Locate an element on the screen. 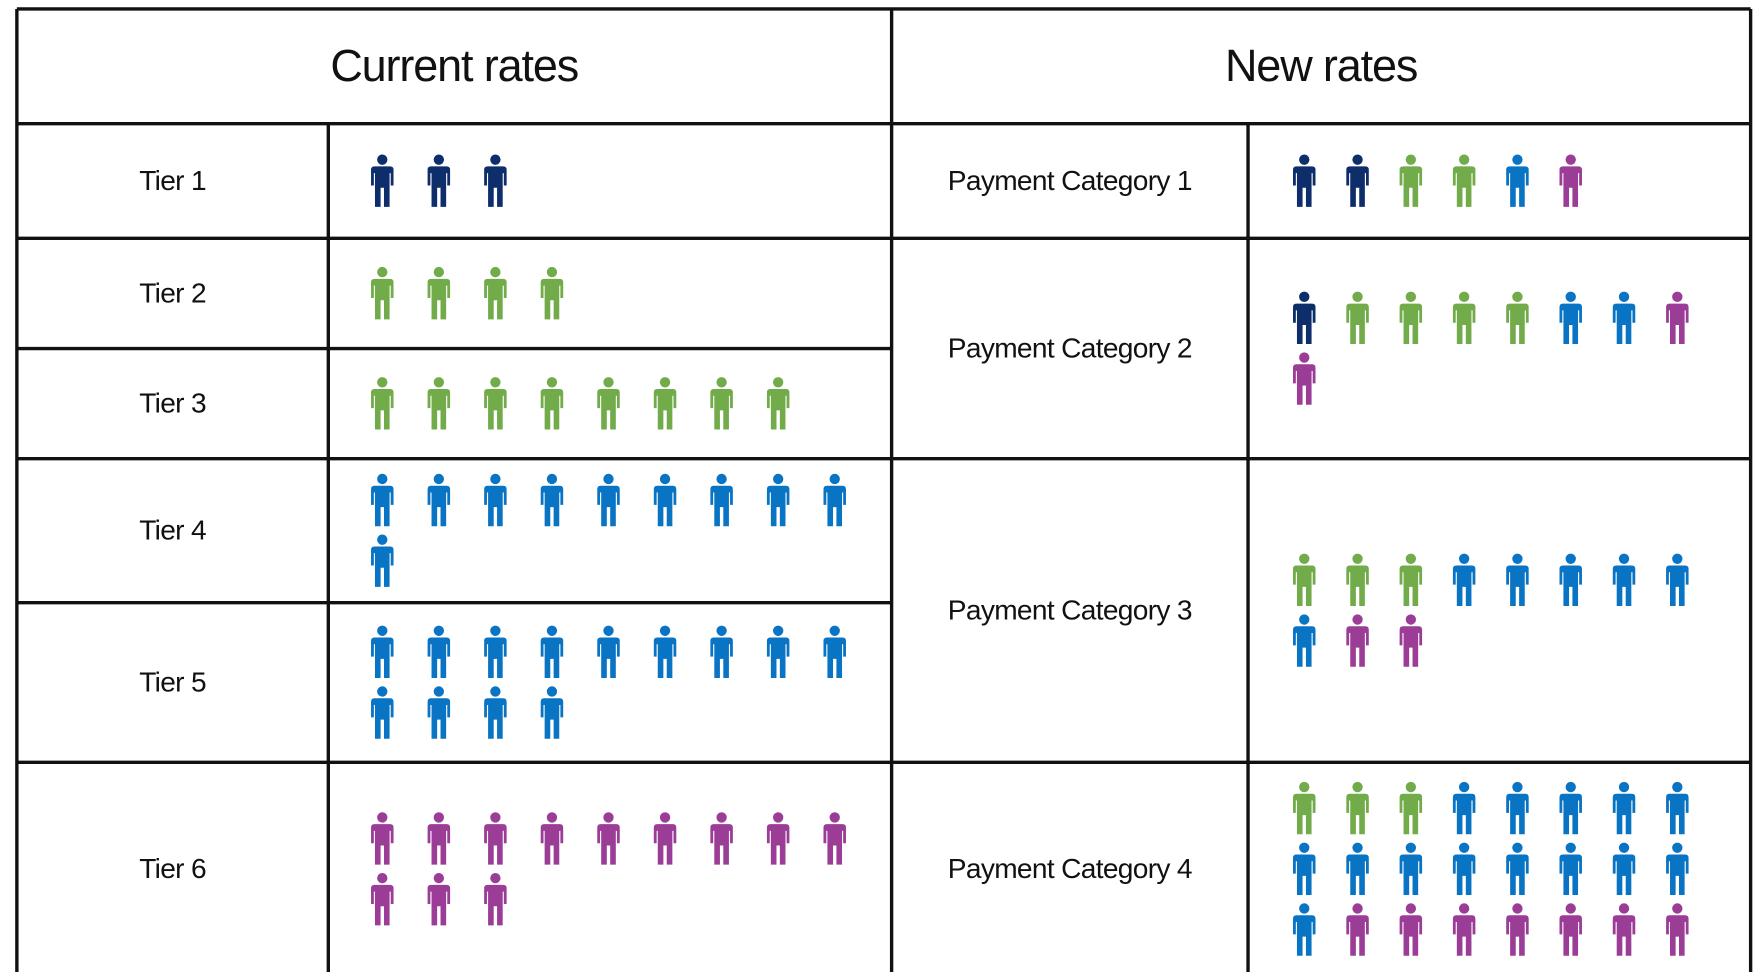  row-label: Tier 5 is located at coordinates (172, 682).